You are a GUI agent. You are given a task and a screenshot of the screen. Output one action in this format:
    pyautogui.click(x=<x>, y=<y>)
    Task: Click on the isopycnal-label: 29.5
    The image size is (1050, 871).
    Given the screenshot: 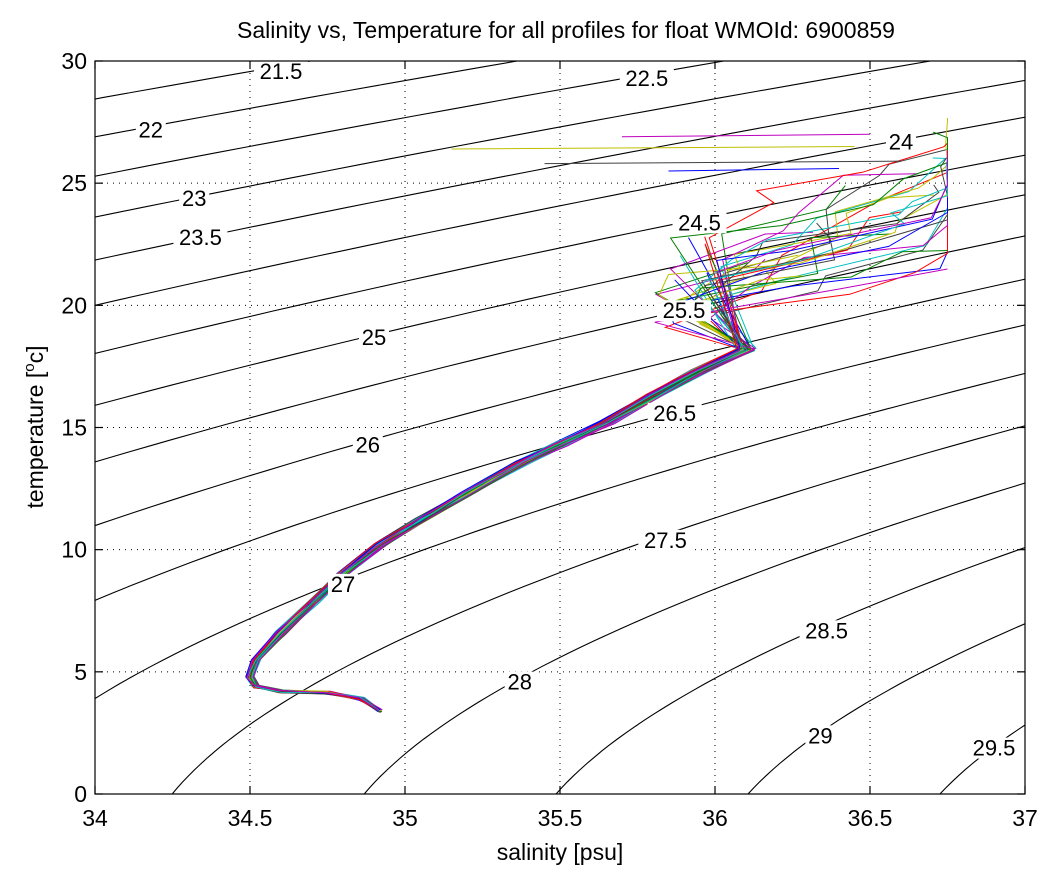 What is the action you would take?
    pyautogui.click(x=994, y=748)
    